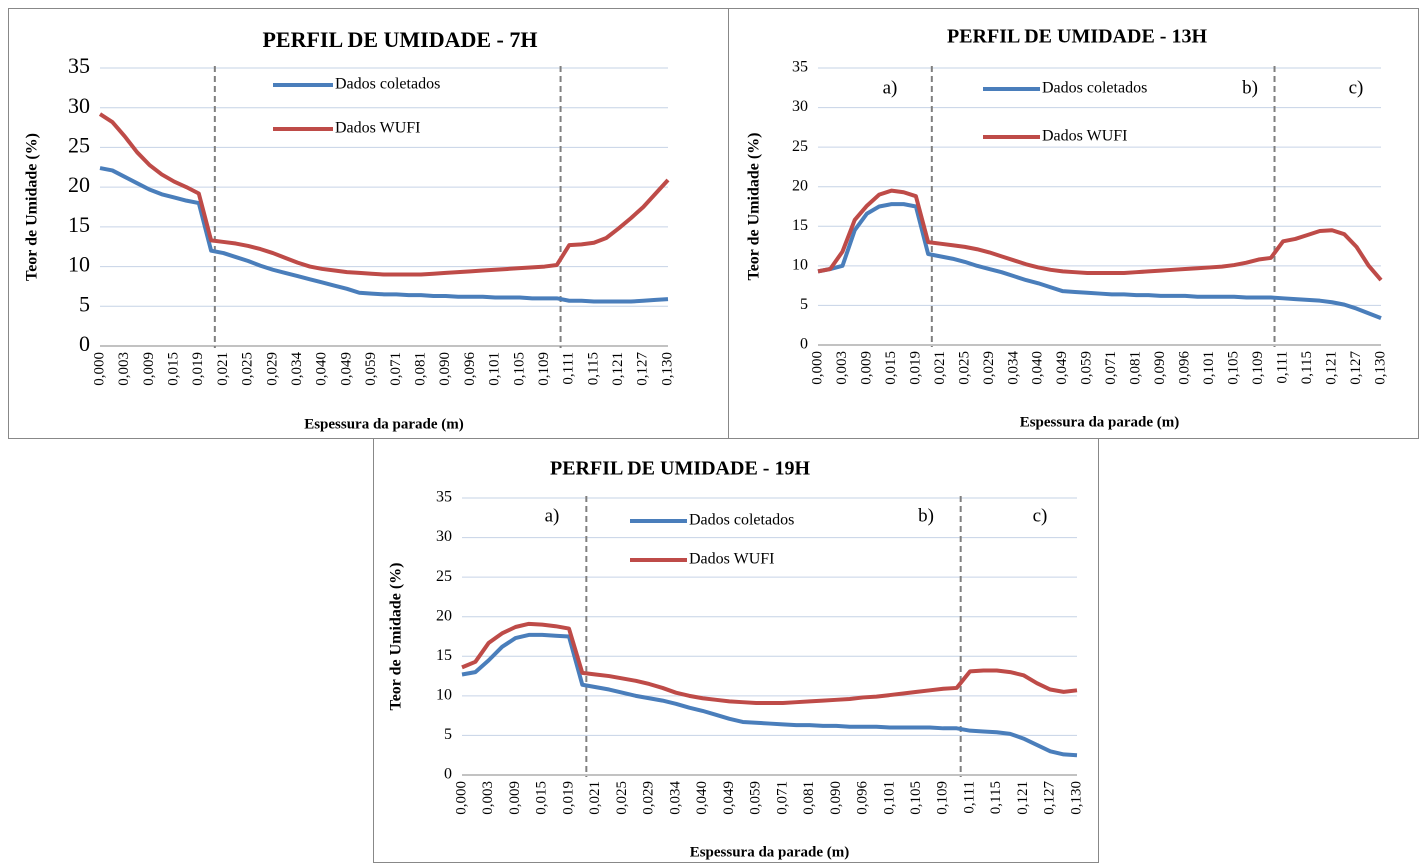  I want to click on x-tick-label: 0,109, so click(943, 798).